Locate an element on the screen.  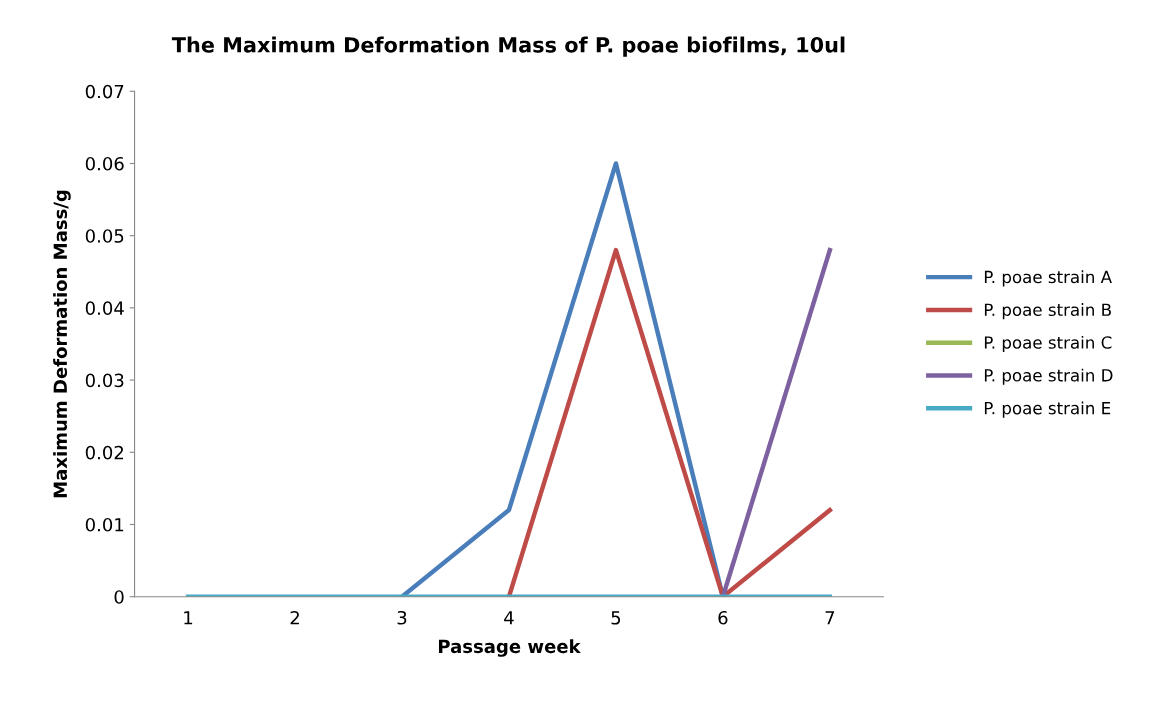
y-tick-label: 0.03 is located at coordinates (104, 380).